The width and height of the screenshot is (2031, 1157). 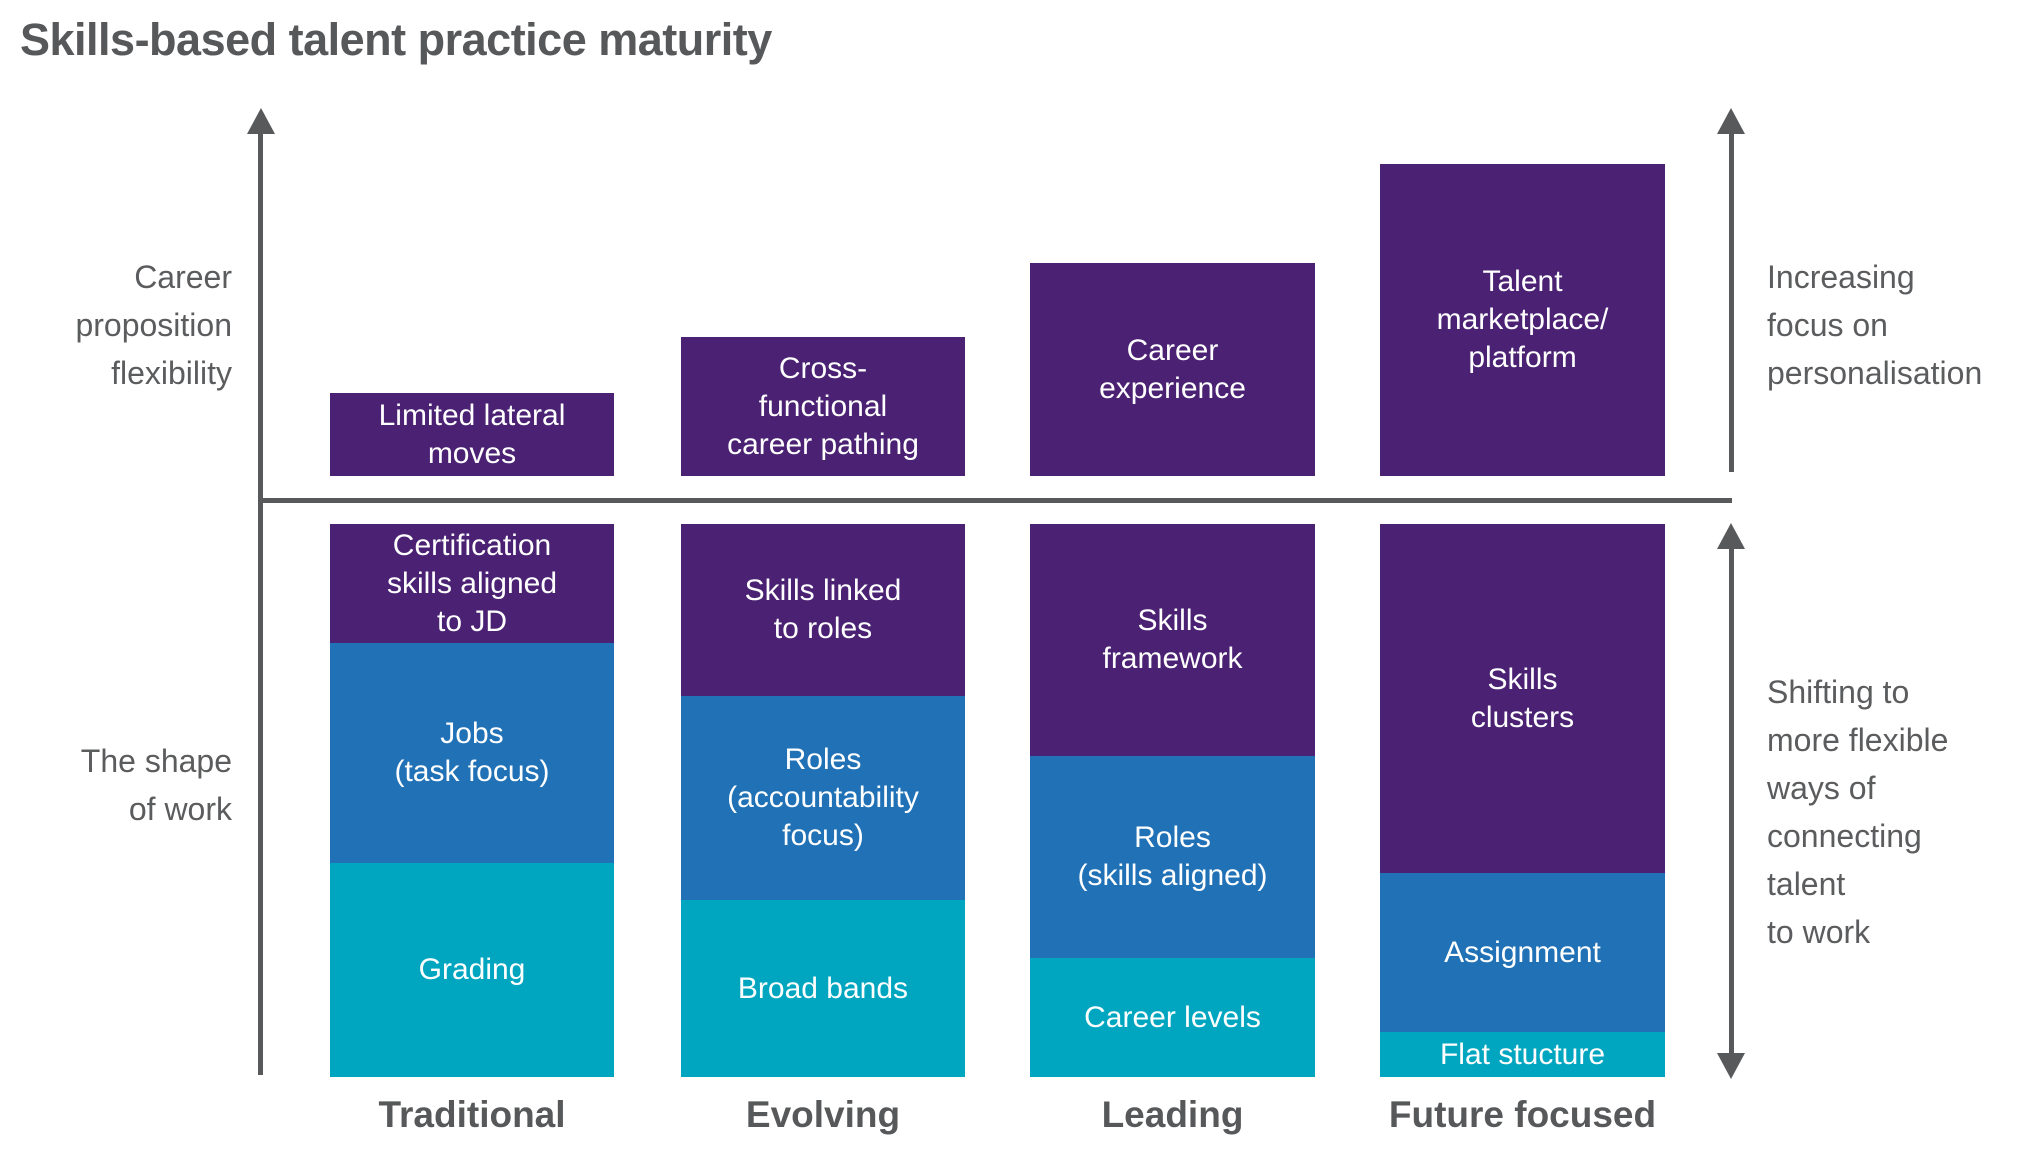 What do you see at coordinates (156, 785) in the screenshot?
I see `axis-label-the-shape-of-work: The shape of work` at bounding box center [156, 785].